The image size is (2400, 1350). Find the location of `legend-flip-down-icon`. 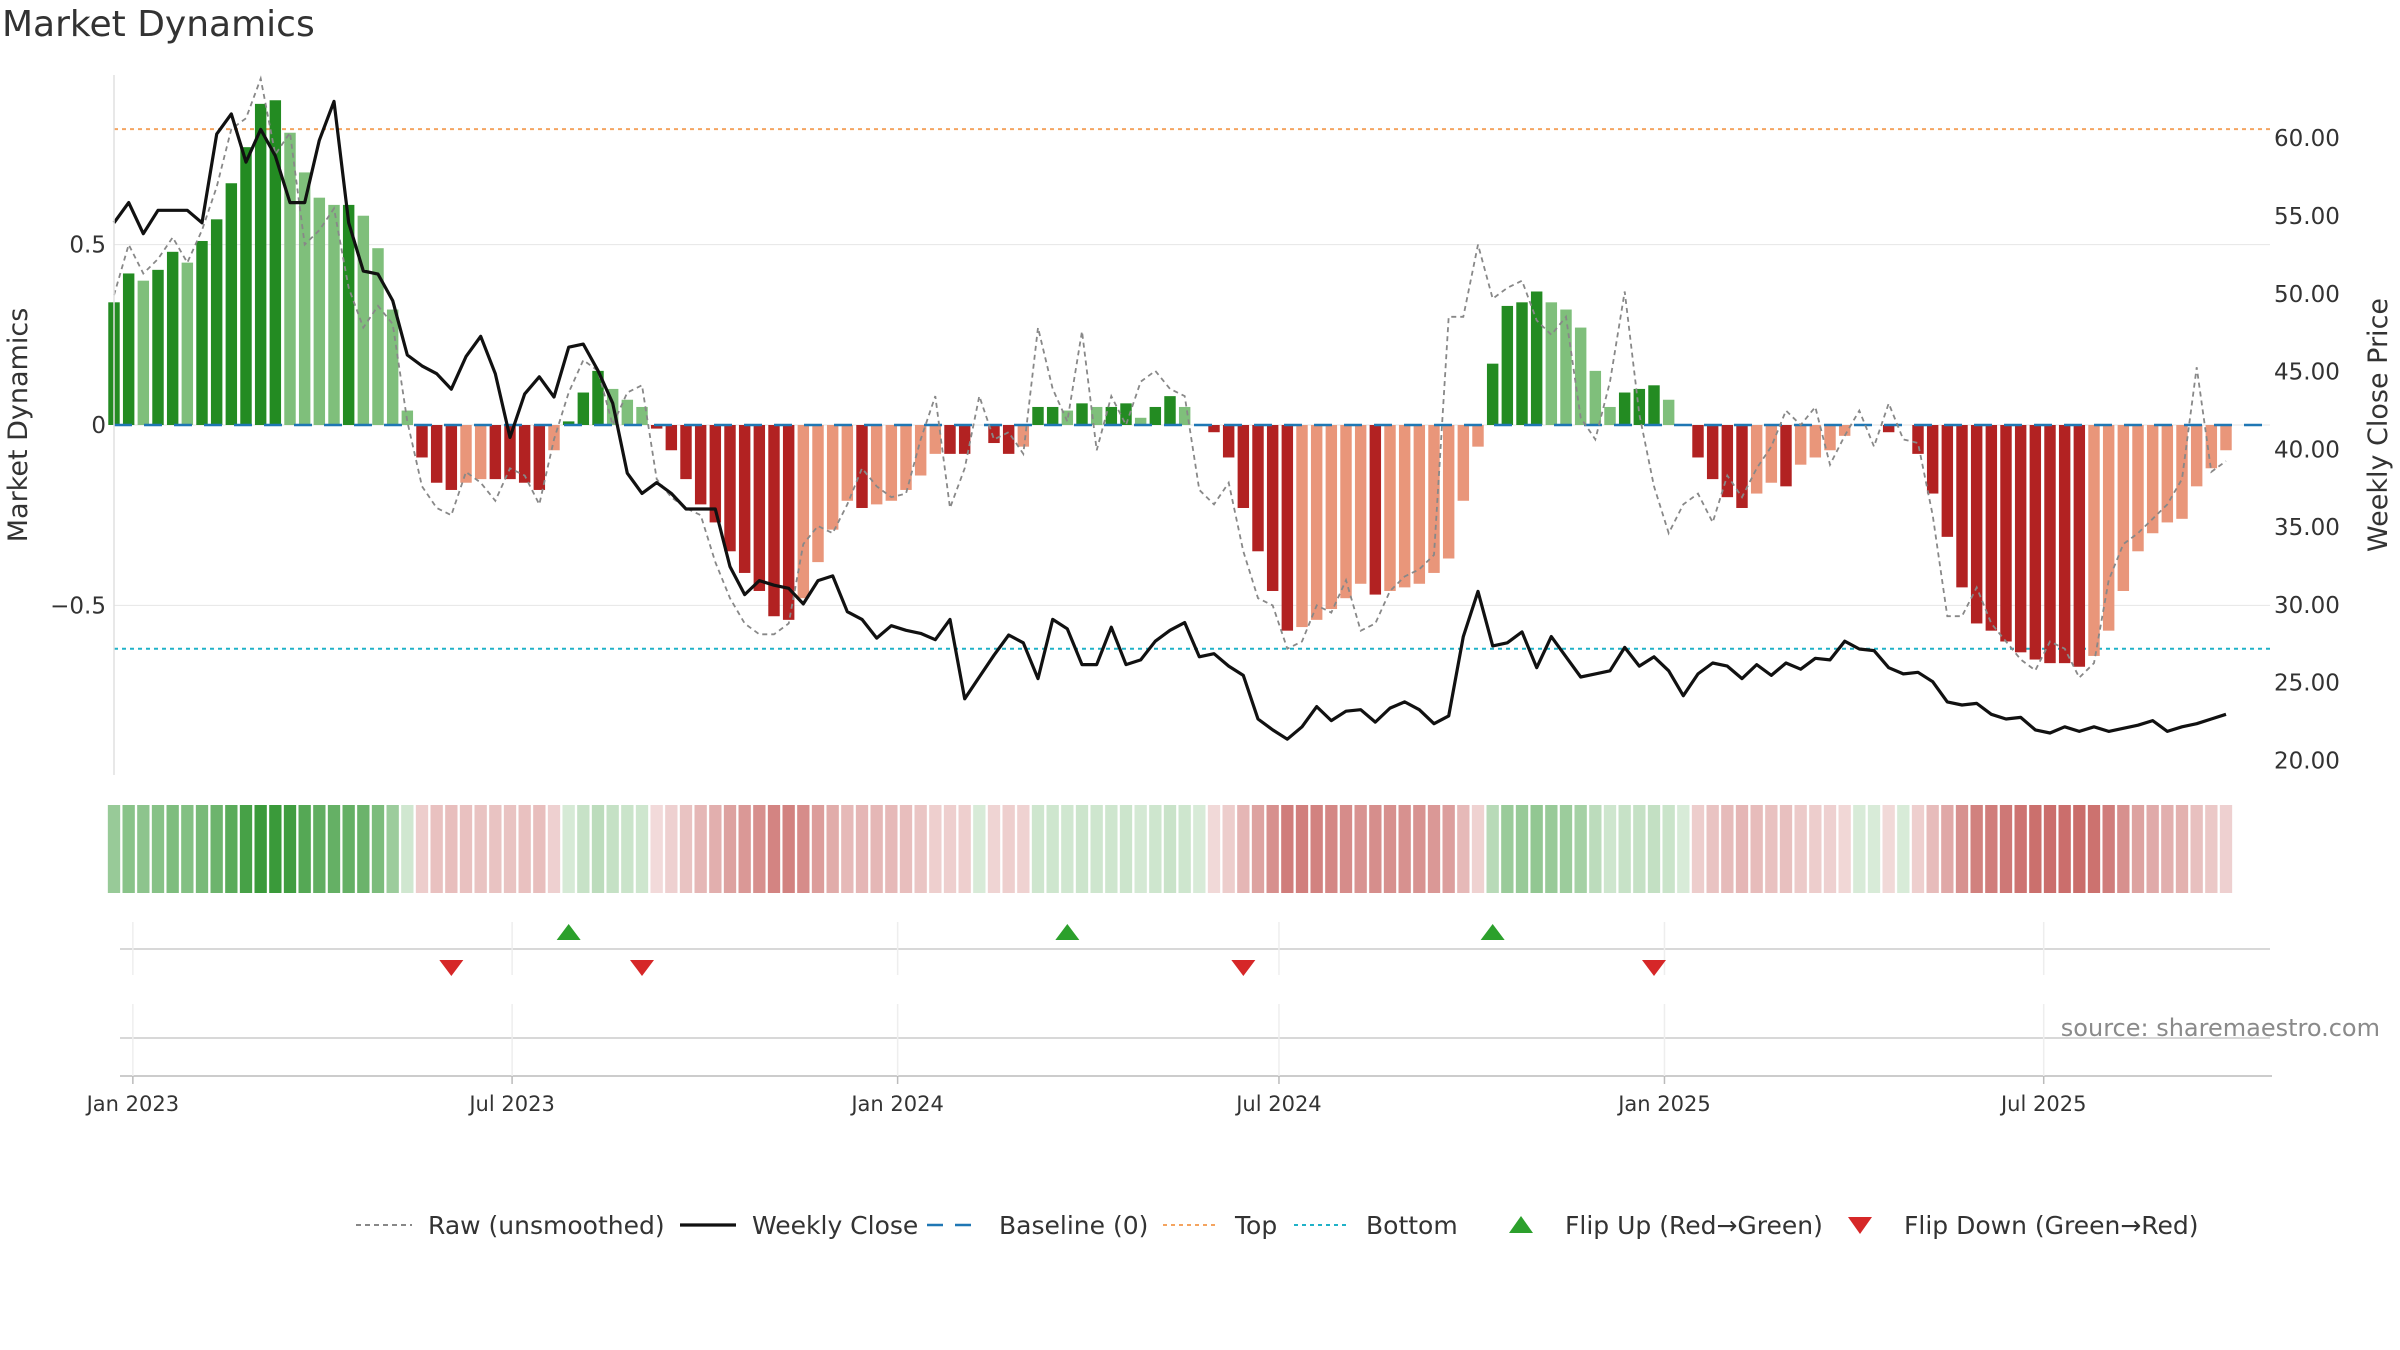

legend-flip-down-icon is located at coordinates (1860, 1225).